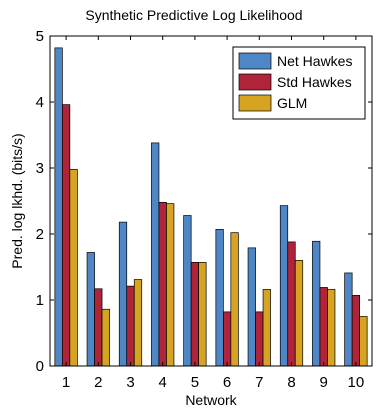 Image resolution: width=377 pixels, height=412 pixels. What do you see at coordinates (40, 366) in the screenshot?
I see `y-tick-label: 0` at bounding box center [40, 366].